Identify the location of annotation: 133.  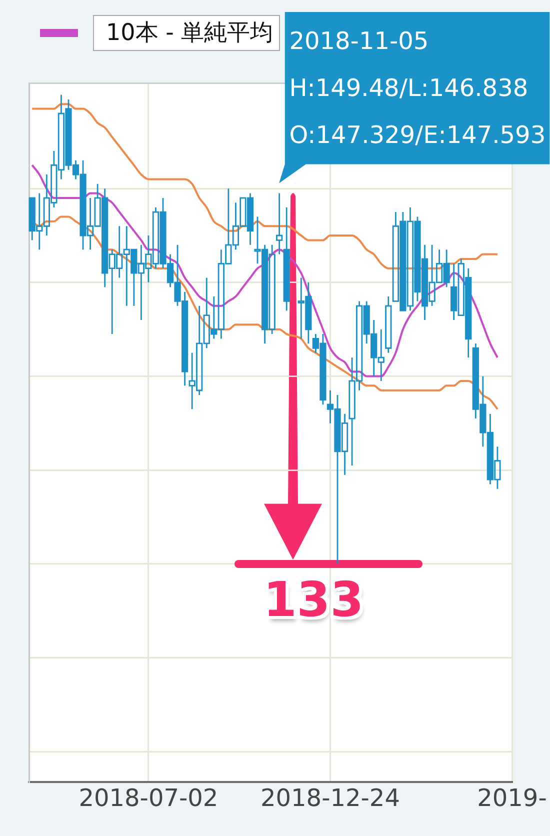
(313, 600).